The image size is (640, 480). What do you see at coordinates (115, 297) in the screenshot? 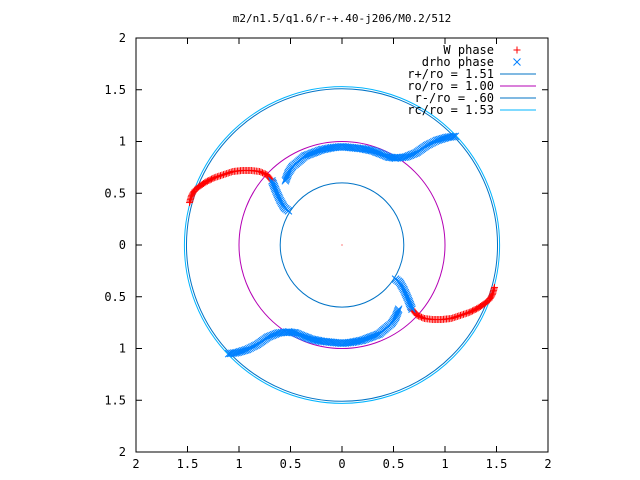
I see `y-tick-label: 0.5` at bounding box center [115, 297].